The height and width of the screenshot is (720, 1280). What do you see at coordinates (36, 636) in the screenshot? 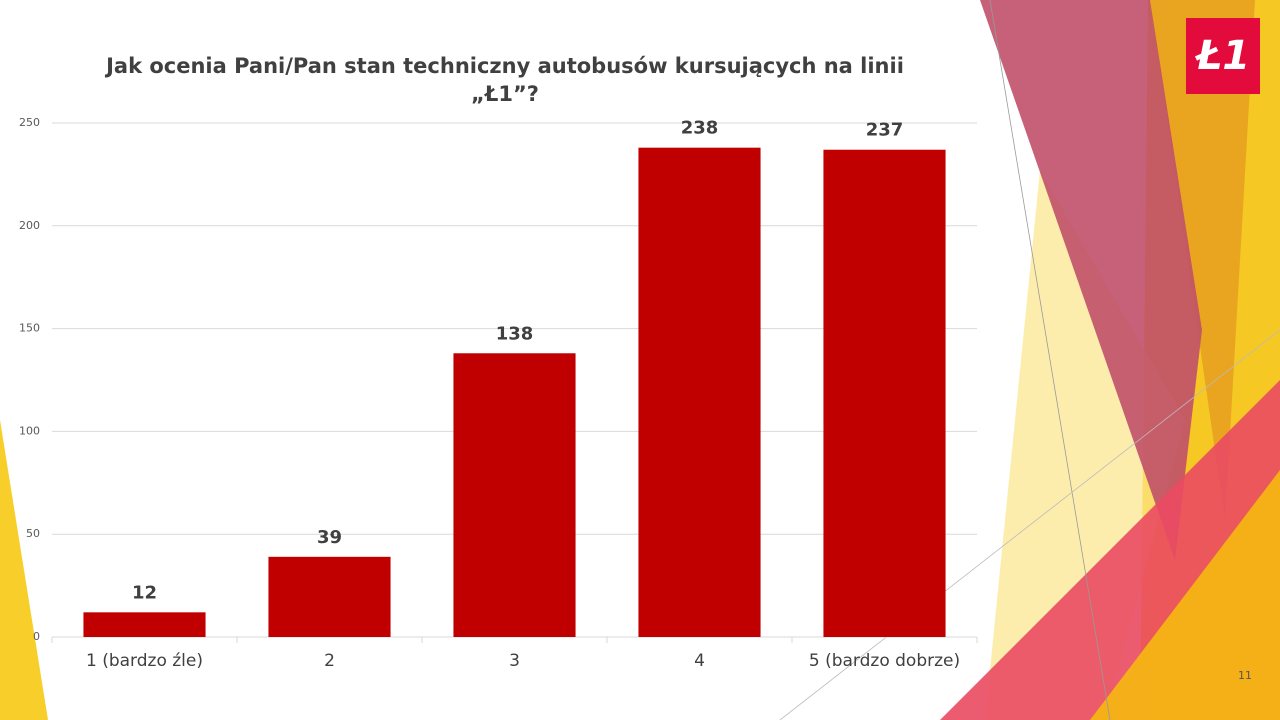
I see `y-tick-label: 0` at bounding box center [36, 636].